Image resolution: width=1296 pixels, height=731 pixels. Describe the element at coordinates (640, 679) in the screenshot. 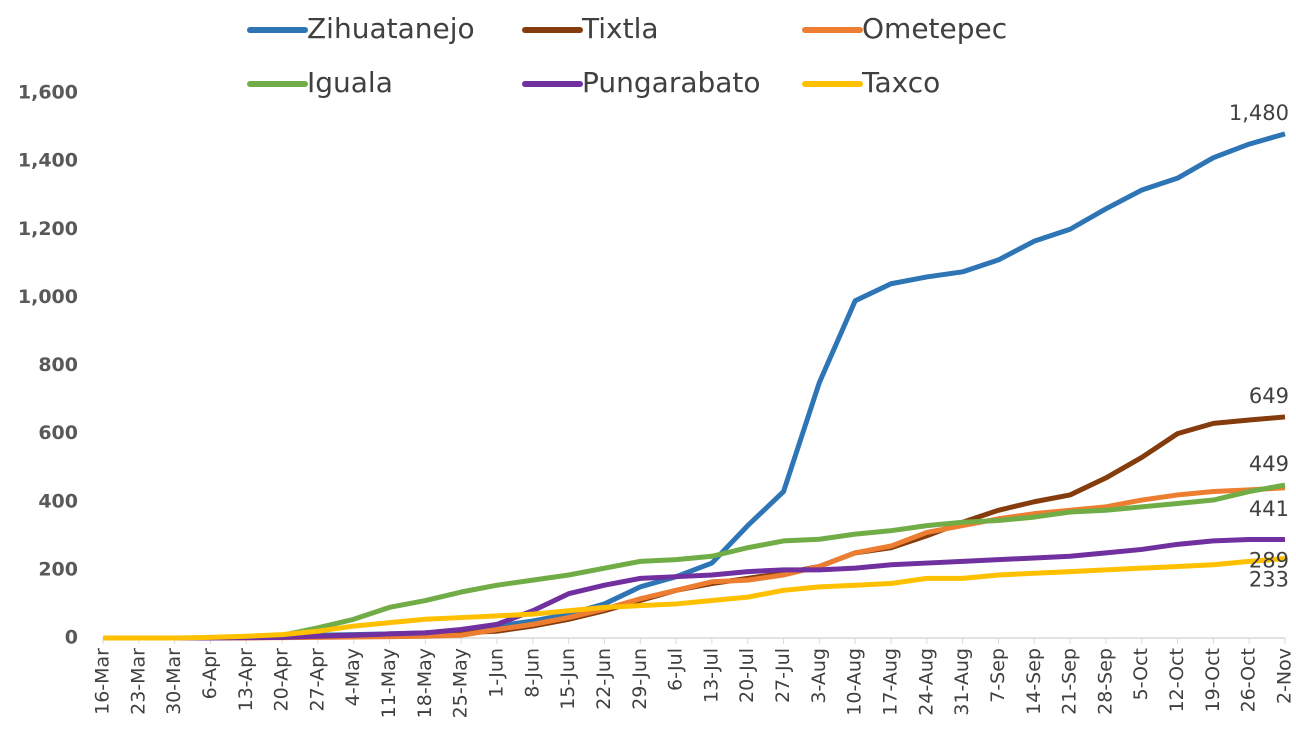

I see `x-tick-label: 29-Jun` at that location.